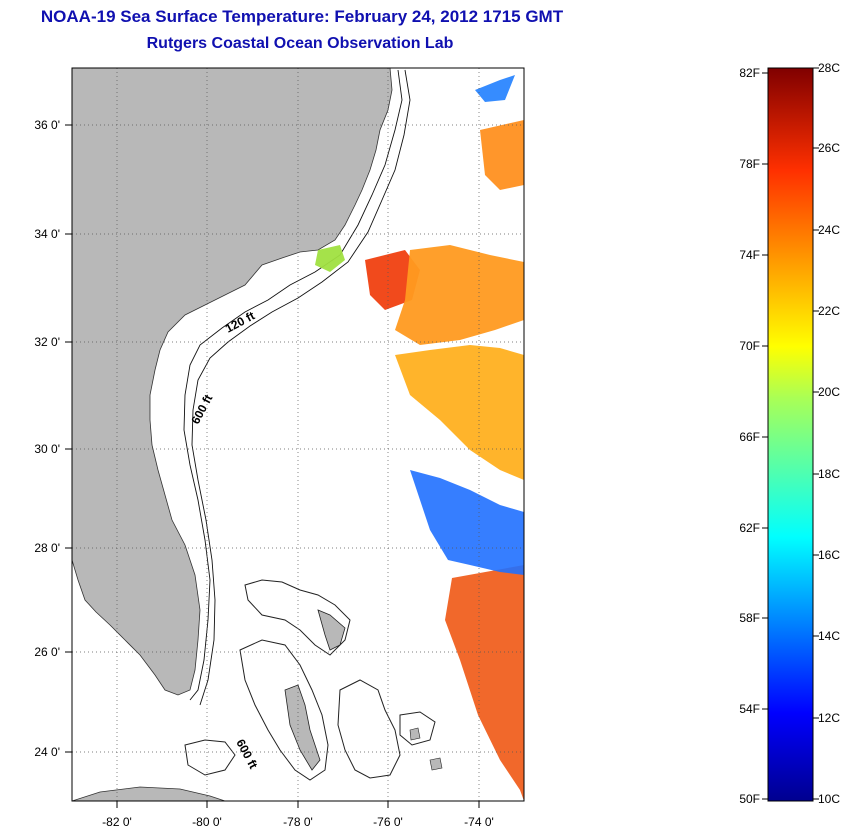 This screenshot has height=832, width=849. Describe the element at coordinates (149, 793) in the screenshot. I see `land-cuba` at that location.